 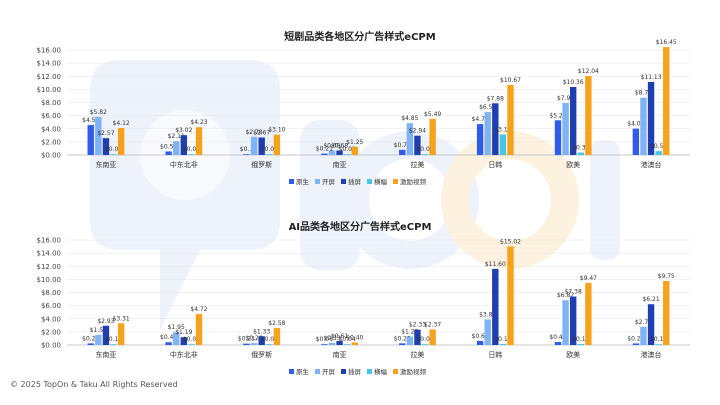 I want to click on legend-label: 插屏, so click(x=355, y=181).